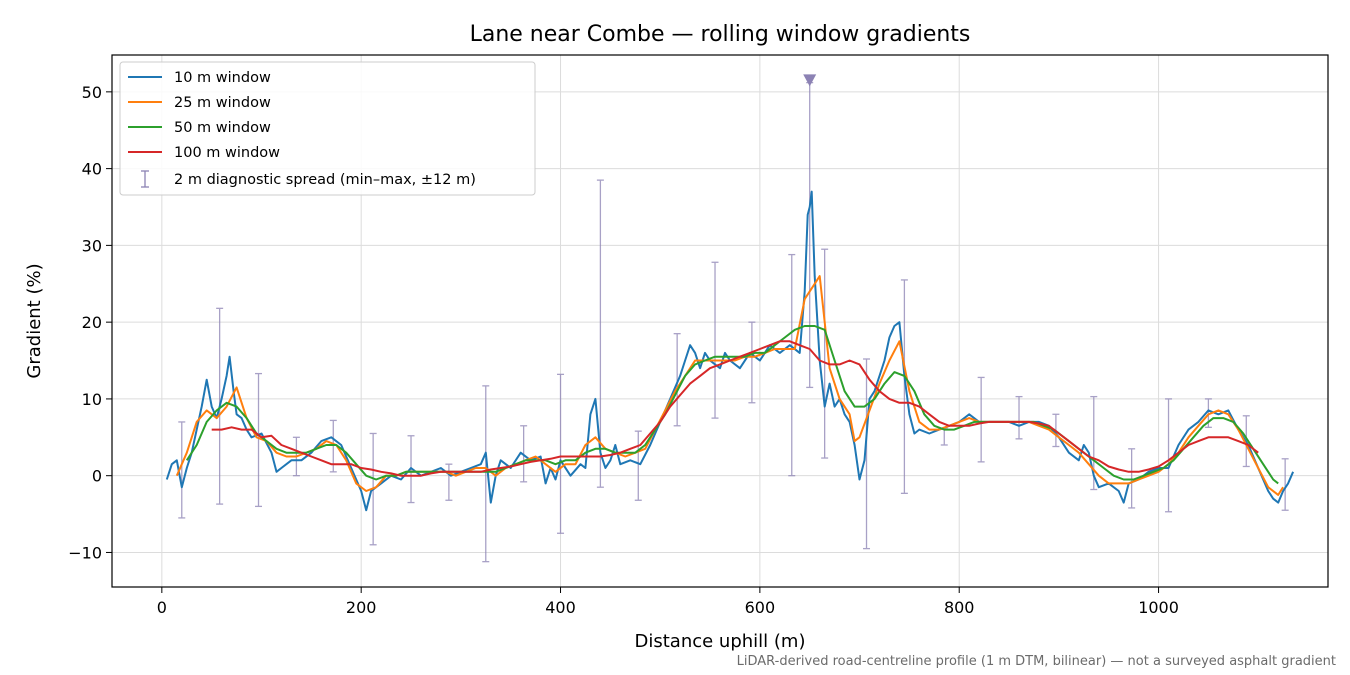 This screenshot has width=1350, height=675. I want to click on y-tick-label: 10, so click(92, 399).